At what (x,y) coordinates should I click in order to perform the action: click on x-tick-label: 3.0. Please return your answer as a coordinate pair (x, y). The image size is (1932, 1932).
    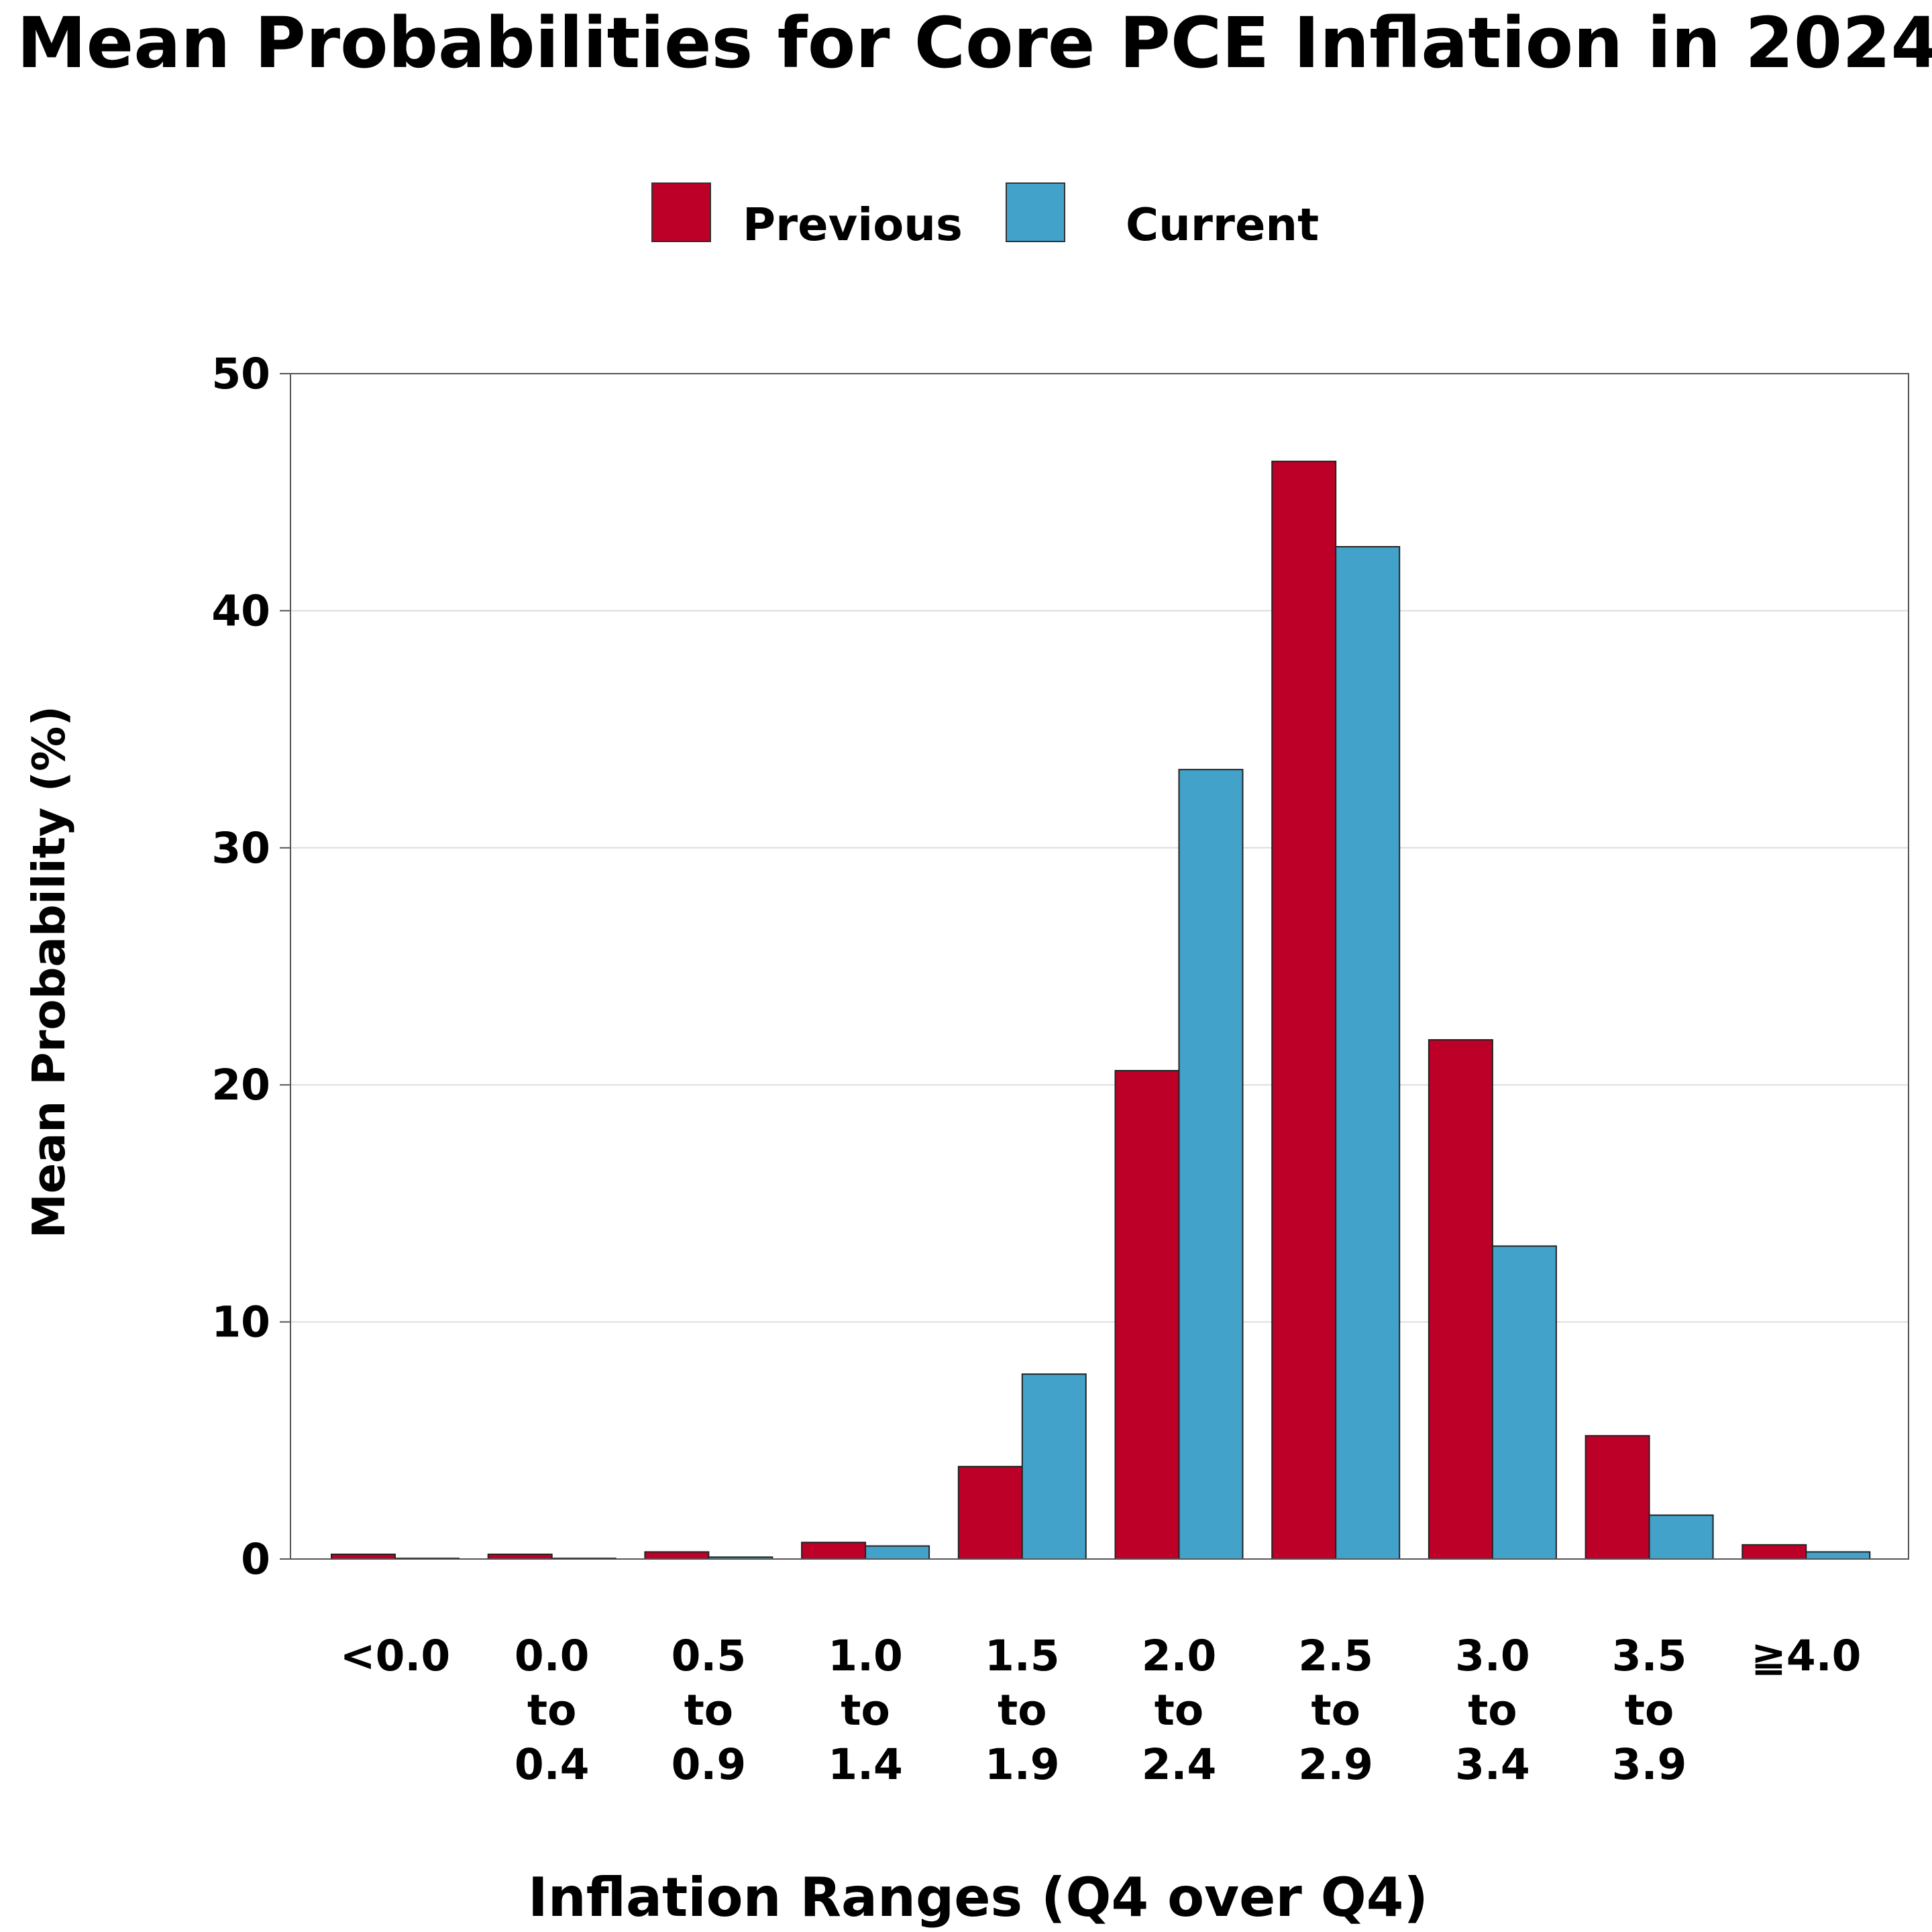
    Looking at the image, I should click on (1492, 1655).